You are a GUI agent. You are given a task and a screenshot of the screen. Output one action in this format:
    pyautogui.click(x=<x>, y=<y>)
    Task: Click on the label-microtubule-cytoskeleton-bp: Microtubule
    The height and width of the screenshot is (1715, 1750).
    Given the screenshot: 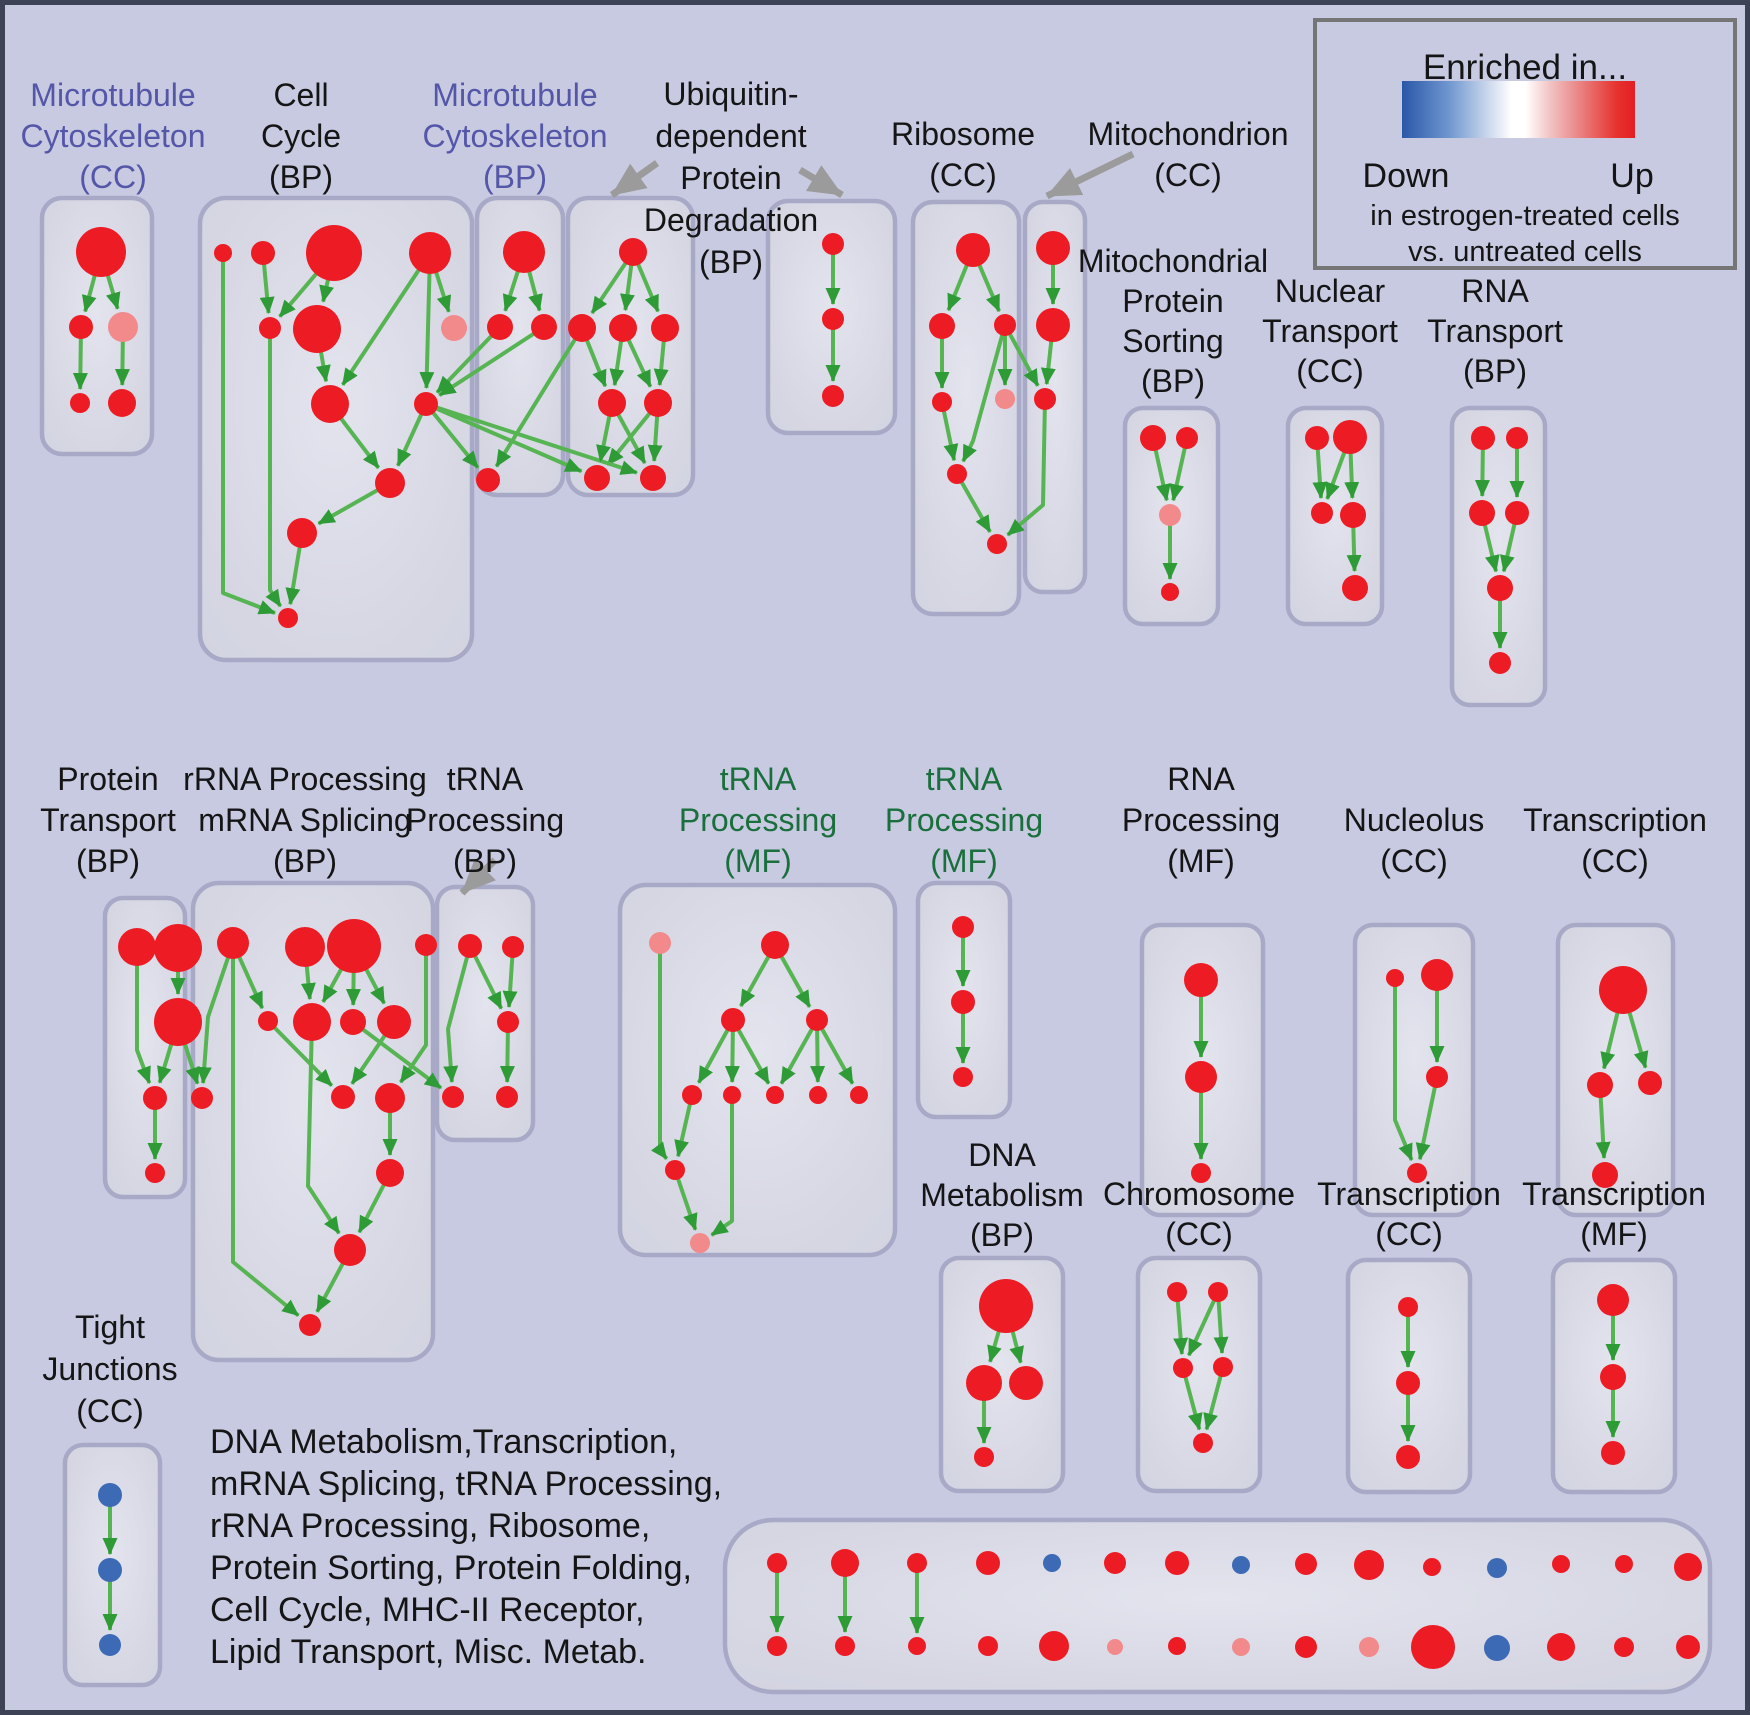 What is the action you would take?
    pyautogui.click(x=514, y=95)
    